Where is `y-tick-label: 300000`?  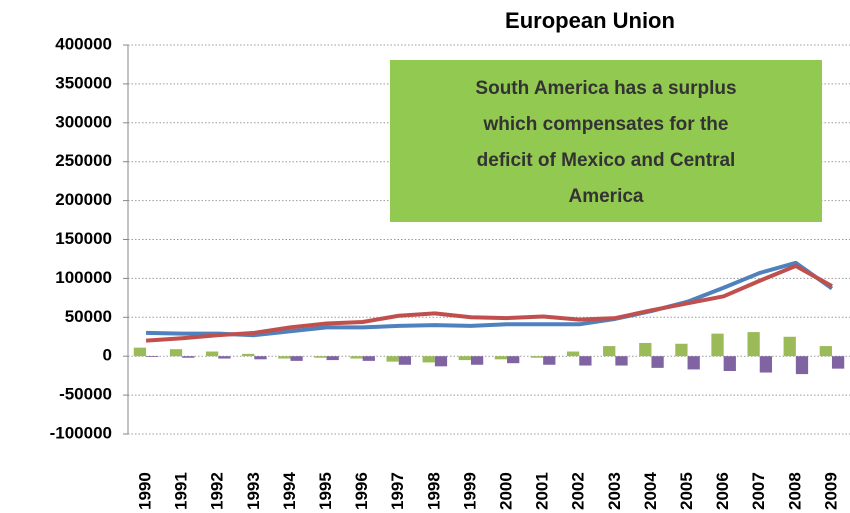 y-tick-label: 300000 is located at coordinates (83, 121).